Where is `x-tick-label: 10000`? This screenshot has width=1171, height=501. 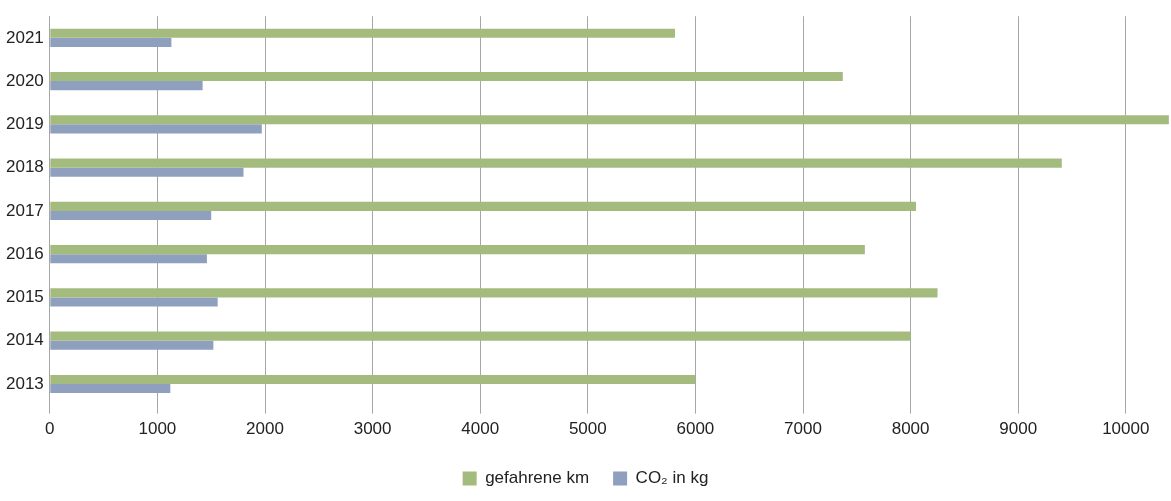
x-tick-label: 10000 is located at coordinates (1126, 429).